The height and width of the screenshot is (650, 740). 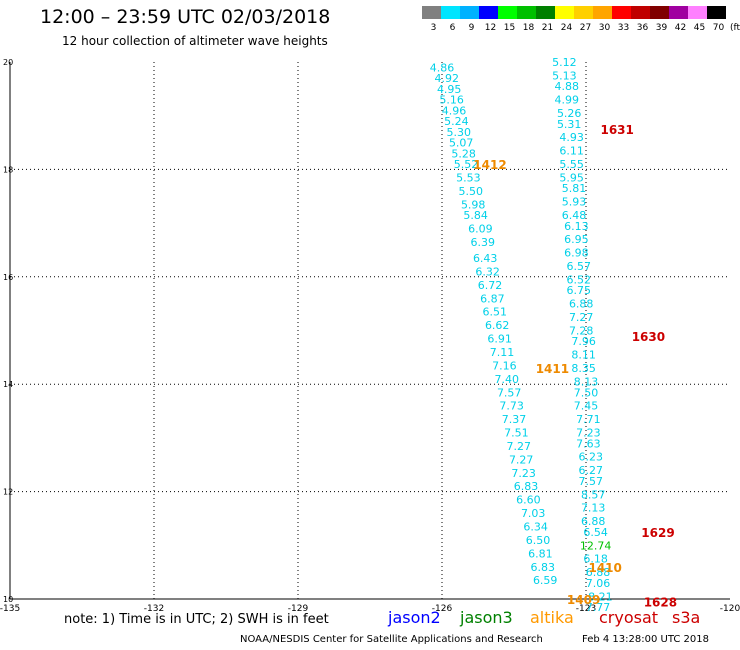 I want to click on legend-s3a: s3a, so click(x=686, y=617).